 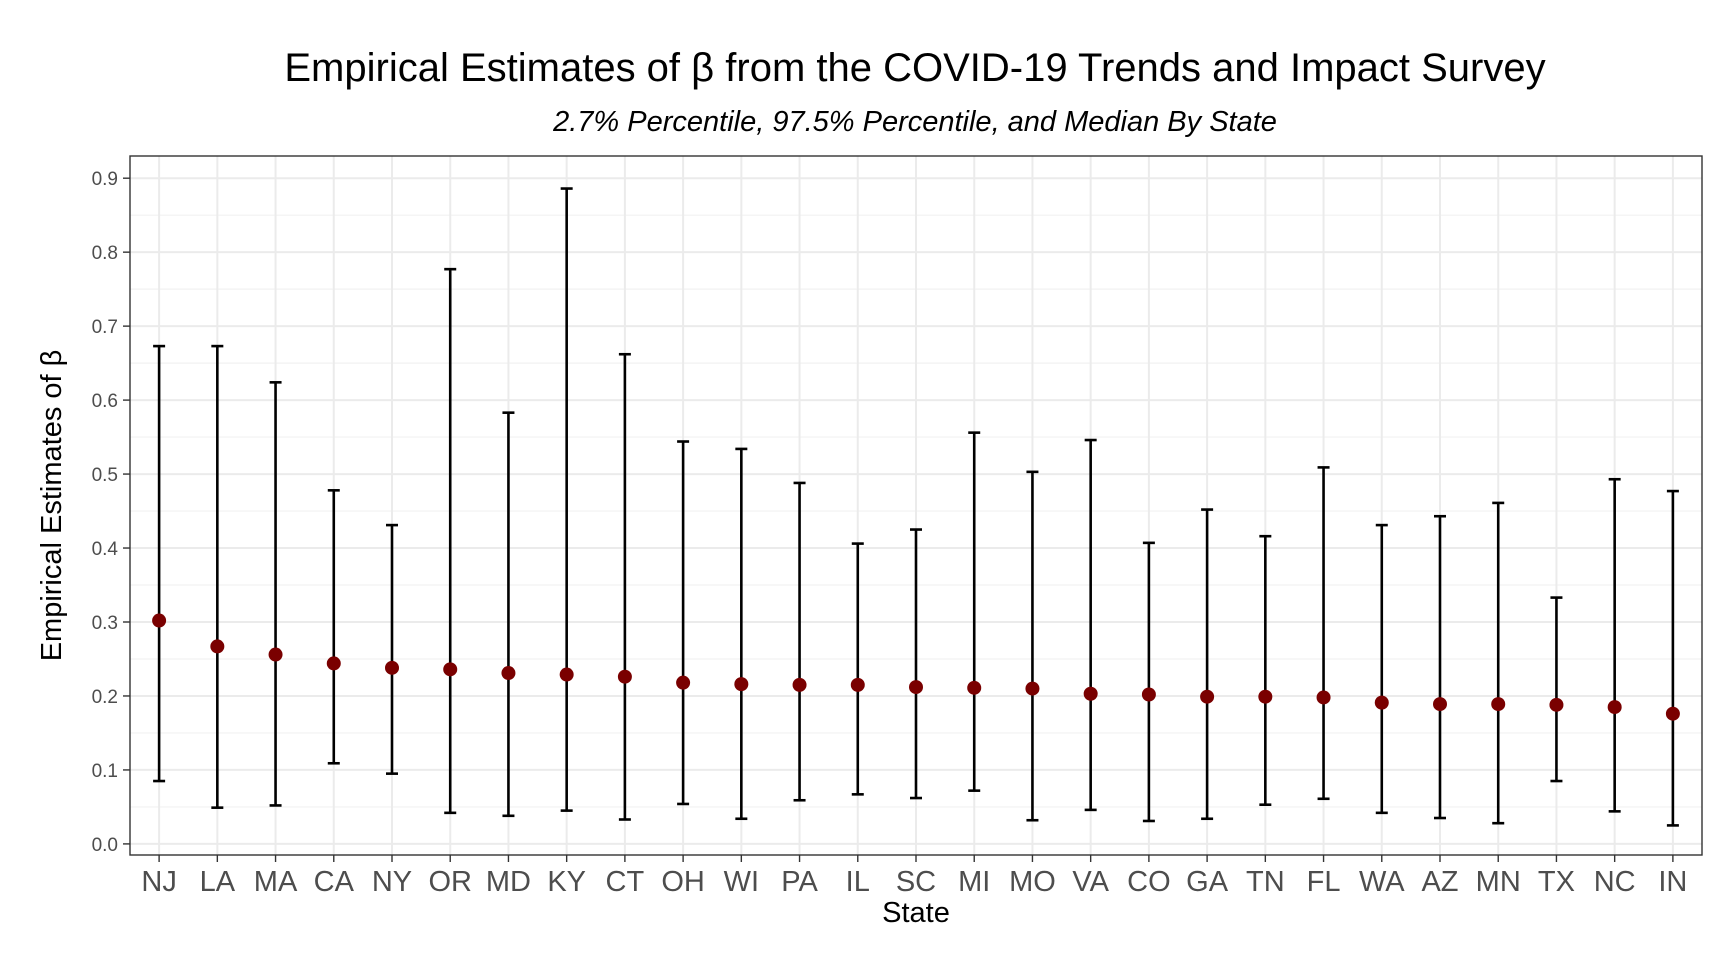 I want to click on x-tick-label-nj: NJ, so click(x=158, y=882).